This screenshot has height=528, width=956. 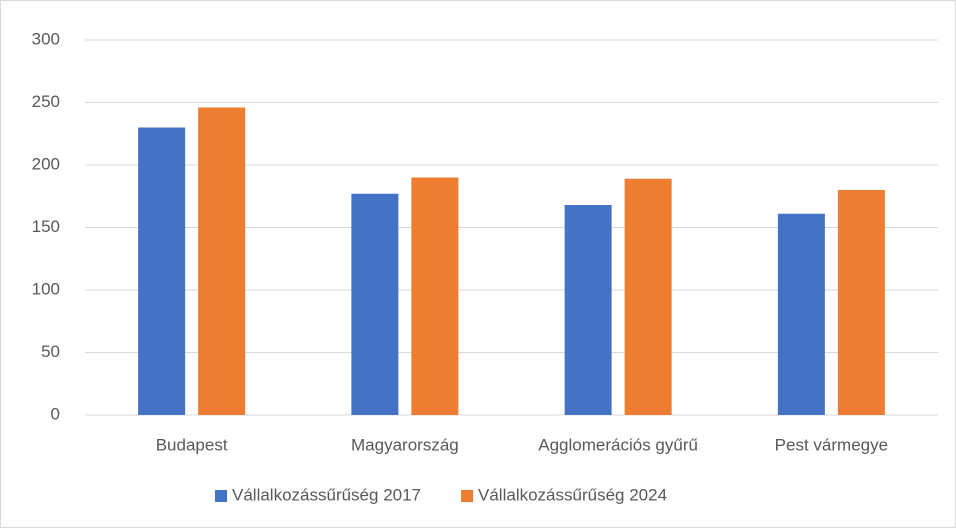 I want to click on legend-label: Vállalkozássűrűség 2017, so click(x=326, y=494).